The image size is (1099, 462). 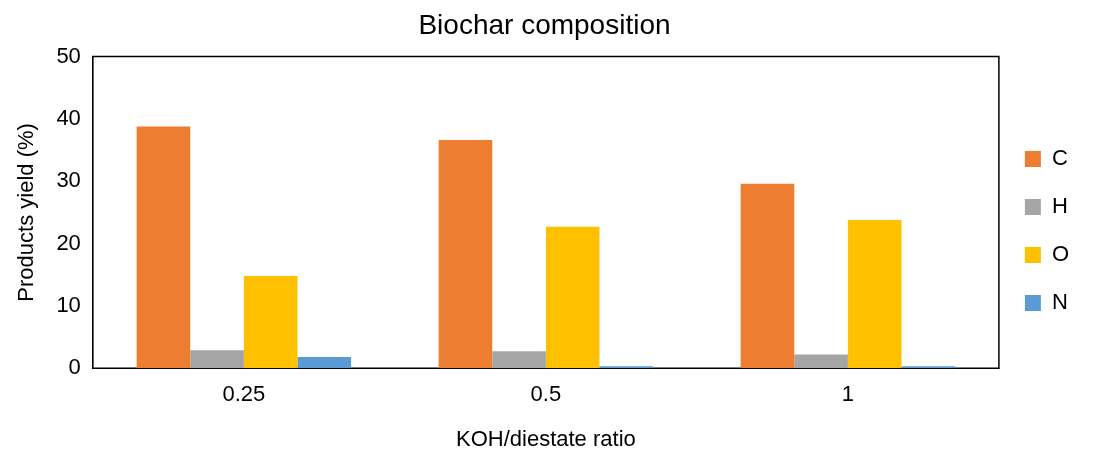 I want to click on legend-label: C, so click(x=1059, y=158).